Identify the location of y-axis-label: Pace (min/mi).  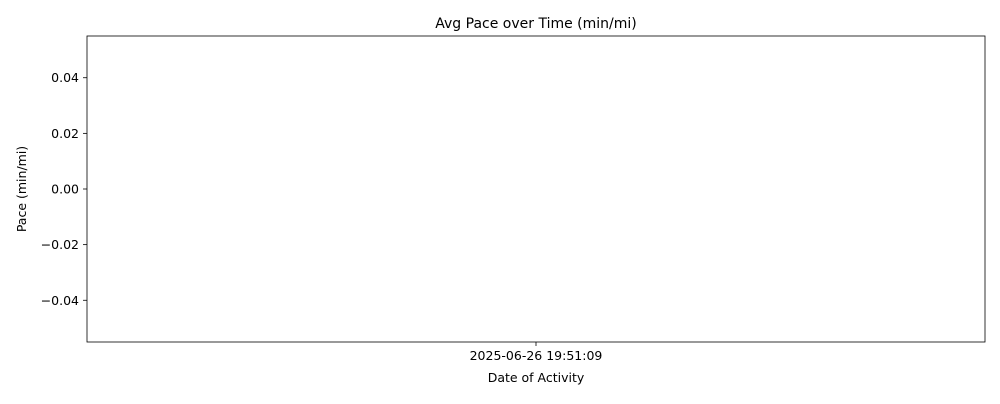
(21, 189).